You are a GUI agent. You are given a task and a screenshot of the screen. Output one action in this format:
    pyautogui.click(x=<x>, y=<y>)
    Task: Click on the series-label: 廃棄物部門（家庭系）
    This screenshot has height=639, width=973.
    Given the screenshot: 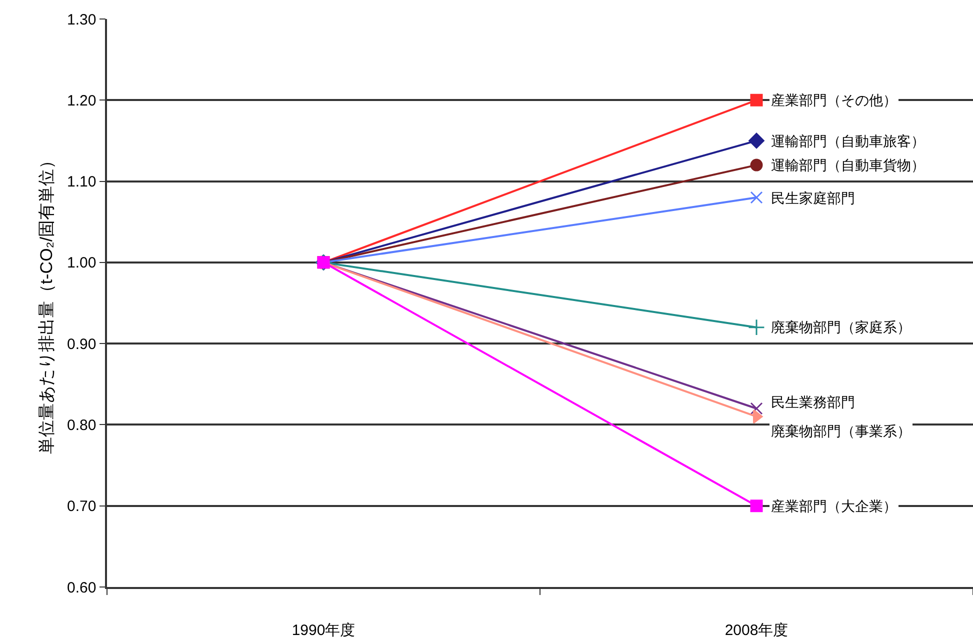 What is the action you would take?
    pyautogui.click(x=841, y=327)
    